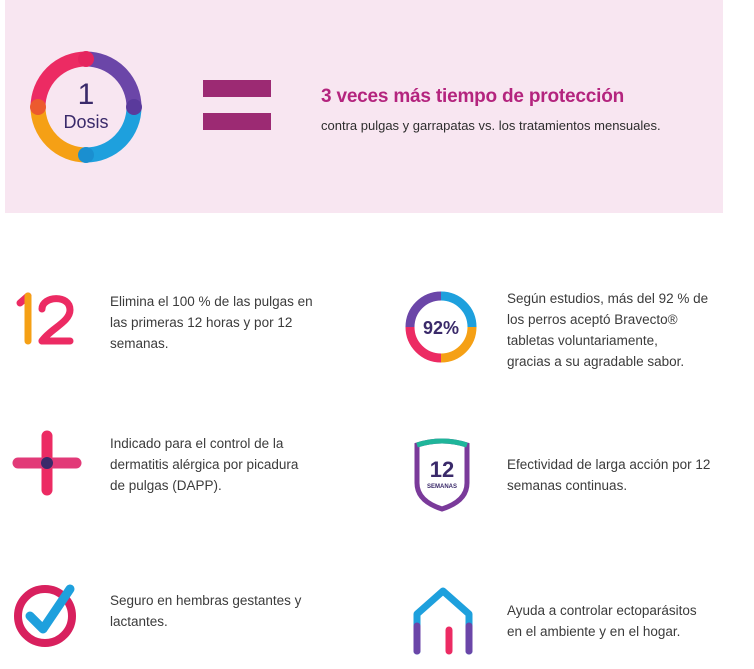 The image size is (754, 669). Describe the element at coordinates (86, 94) in the screenshot. I see `dose-number: 1` at that location.